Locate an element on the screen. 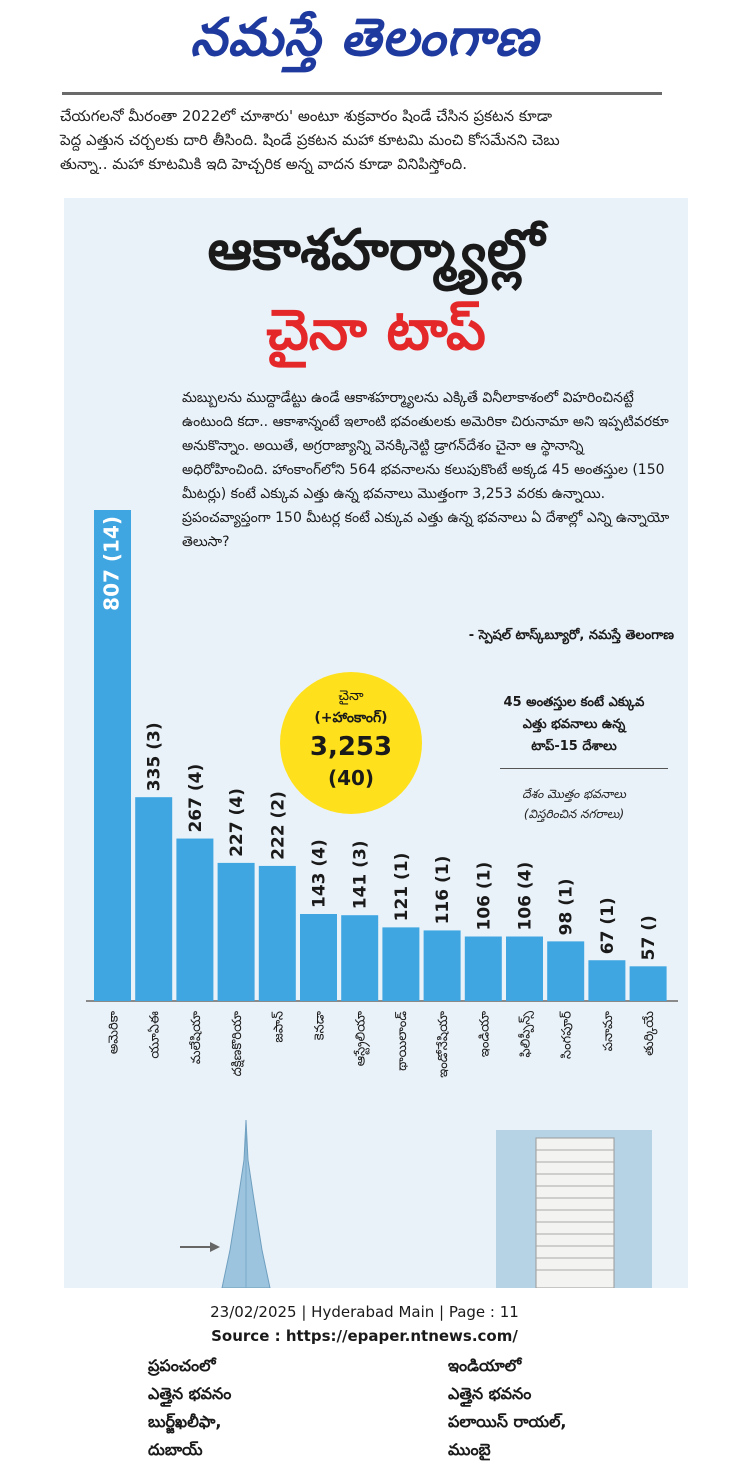 This screenshot has width=729, height=1464. palais-royale-illustration is located at coordinates (574, 1209).